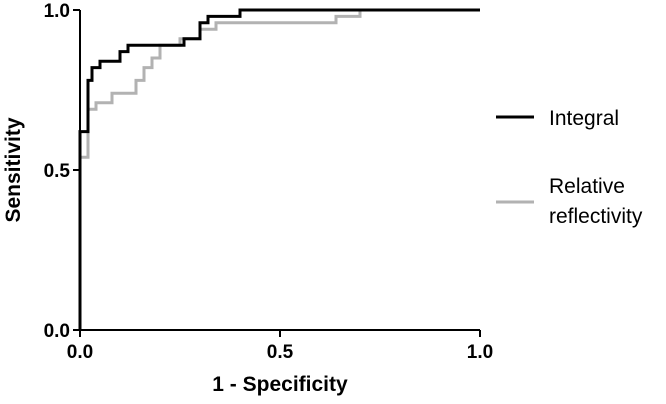  What do you see at coordinates (596, 216) in the screenshot?
I see `legend-label-line: reflectivity` at bounding box center [596, 216].